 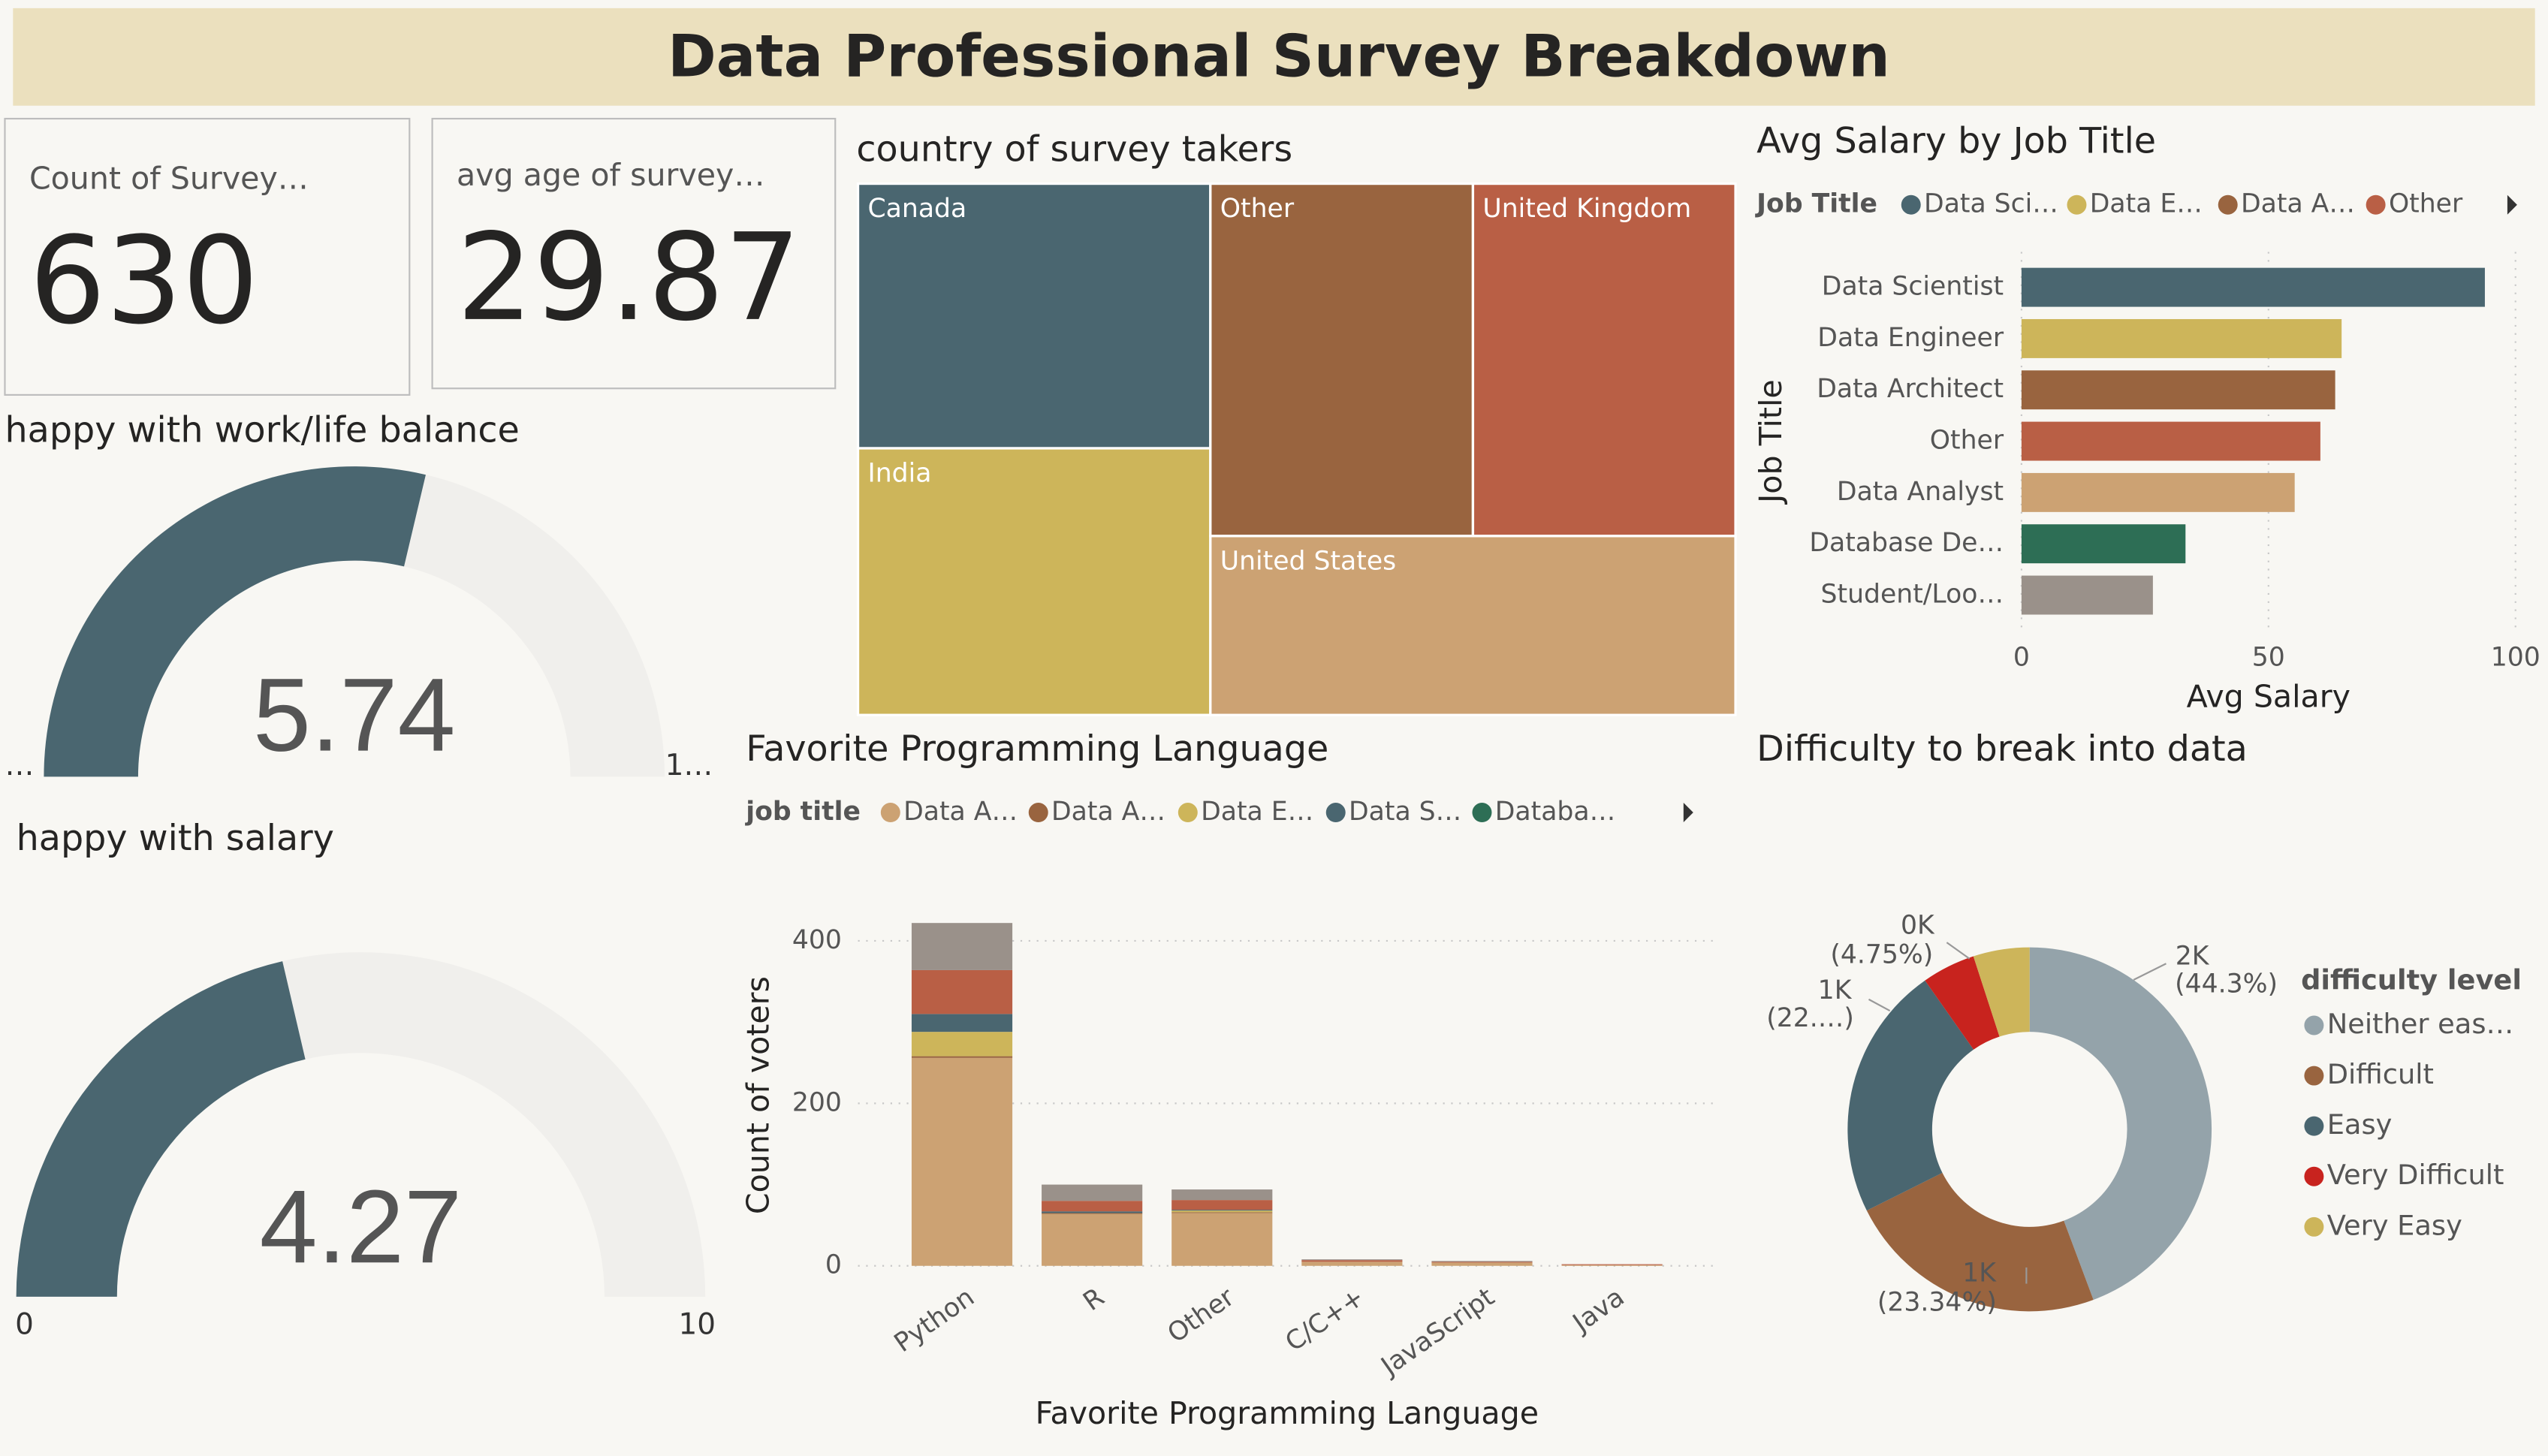 I want to click on data-label-count: 2K, so click(x=2193, y=957).